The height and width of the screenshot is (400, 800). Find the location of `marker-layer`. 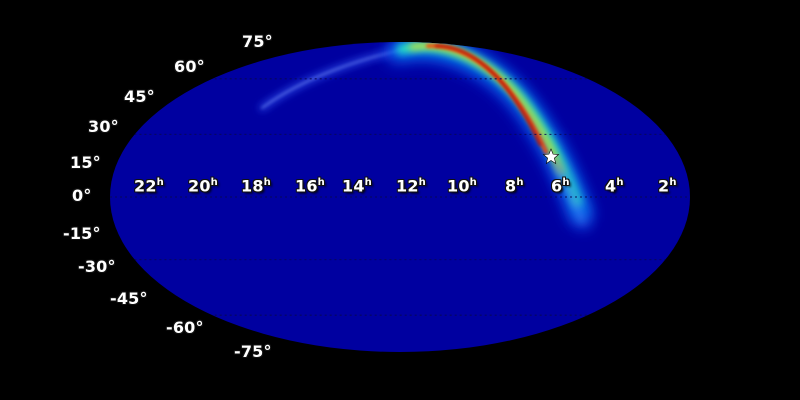

marker-layer is located at coordinates (551, 156).